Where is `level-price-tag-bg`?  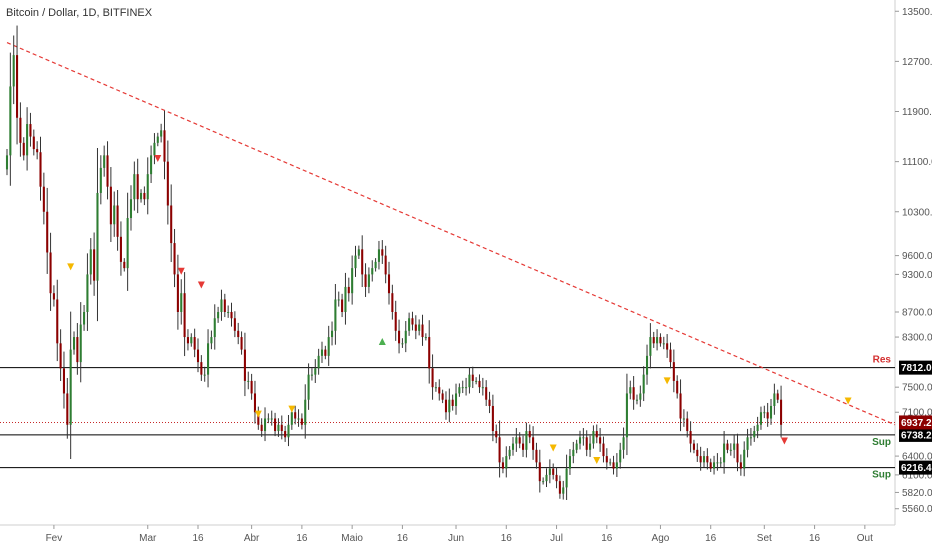 level-price-tag-bg is located at coordinates (915, 367).